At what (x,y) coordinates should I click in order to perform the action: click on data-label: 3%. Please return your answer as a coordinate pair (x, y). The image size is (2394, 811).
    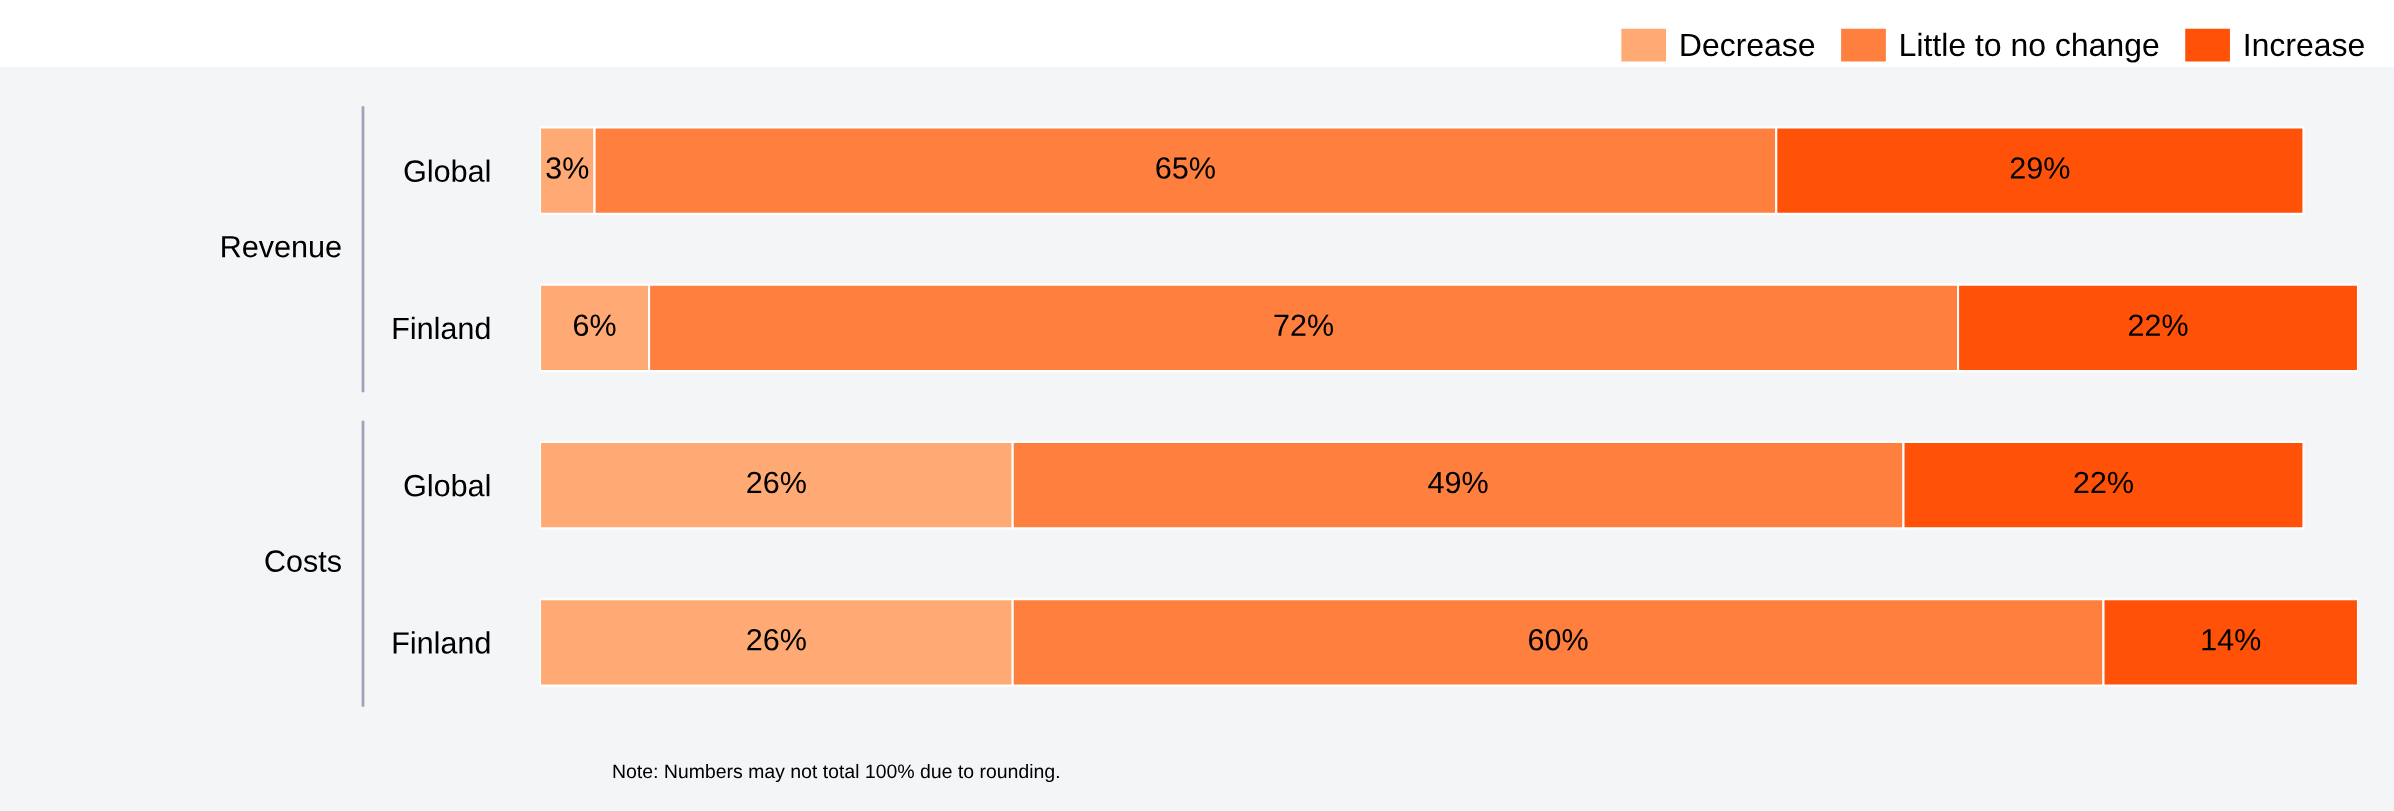
    Looking at the image, I should click on (567, 168).